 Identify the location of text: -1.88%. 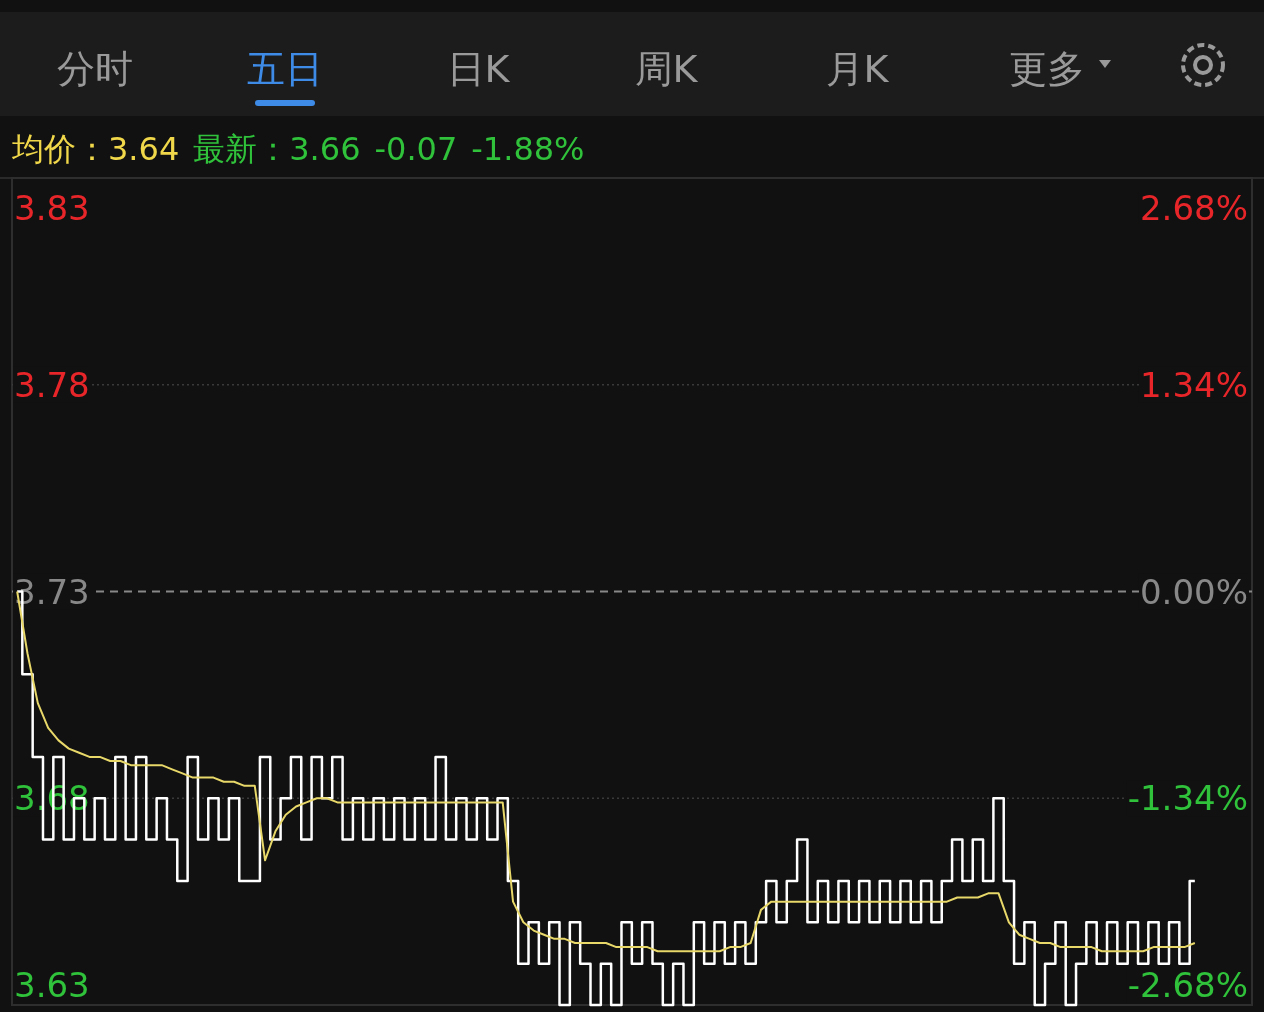
(528, 149).